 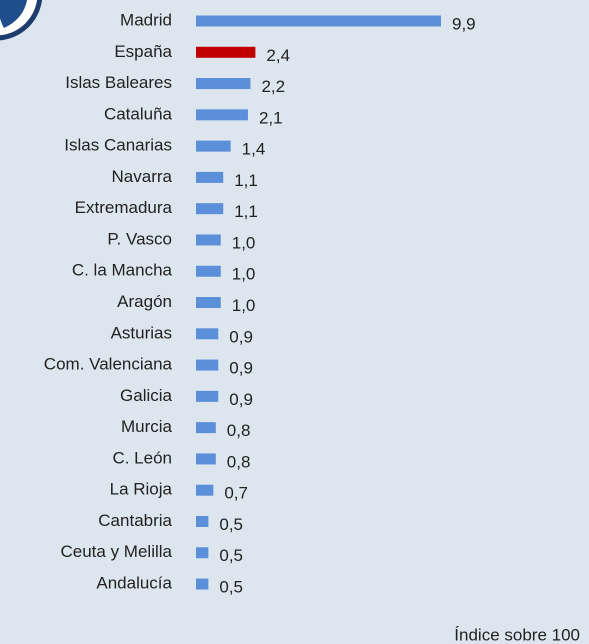 What do you see at coordinates (141, 489) in the screenshot?
I see `category-label: La Rioja` at bounding box center [141, 489].